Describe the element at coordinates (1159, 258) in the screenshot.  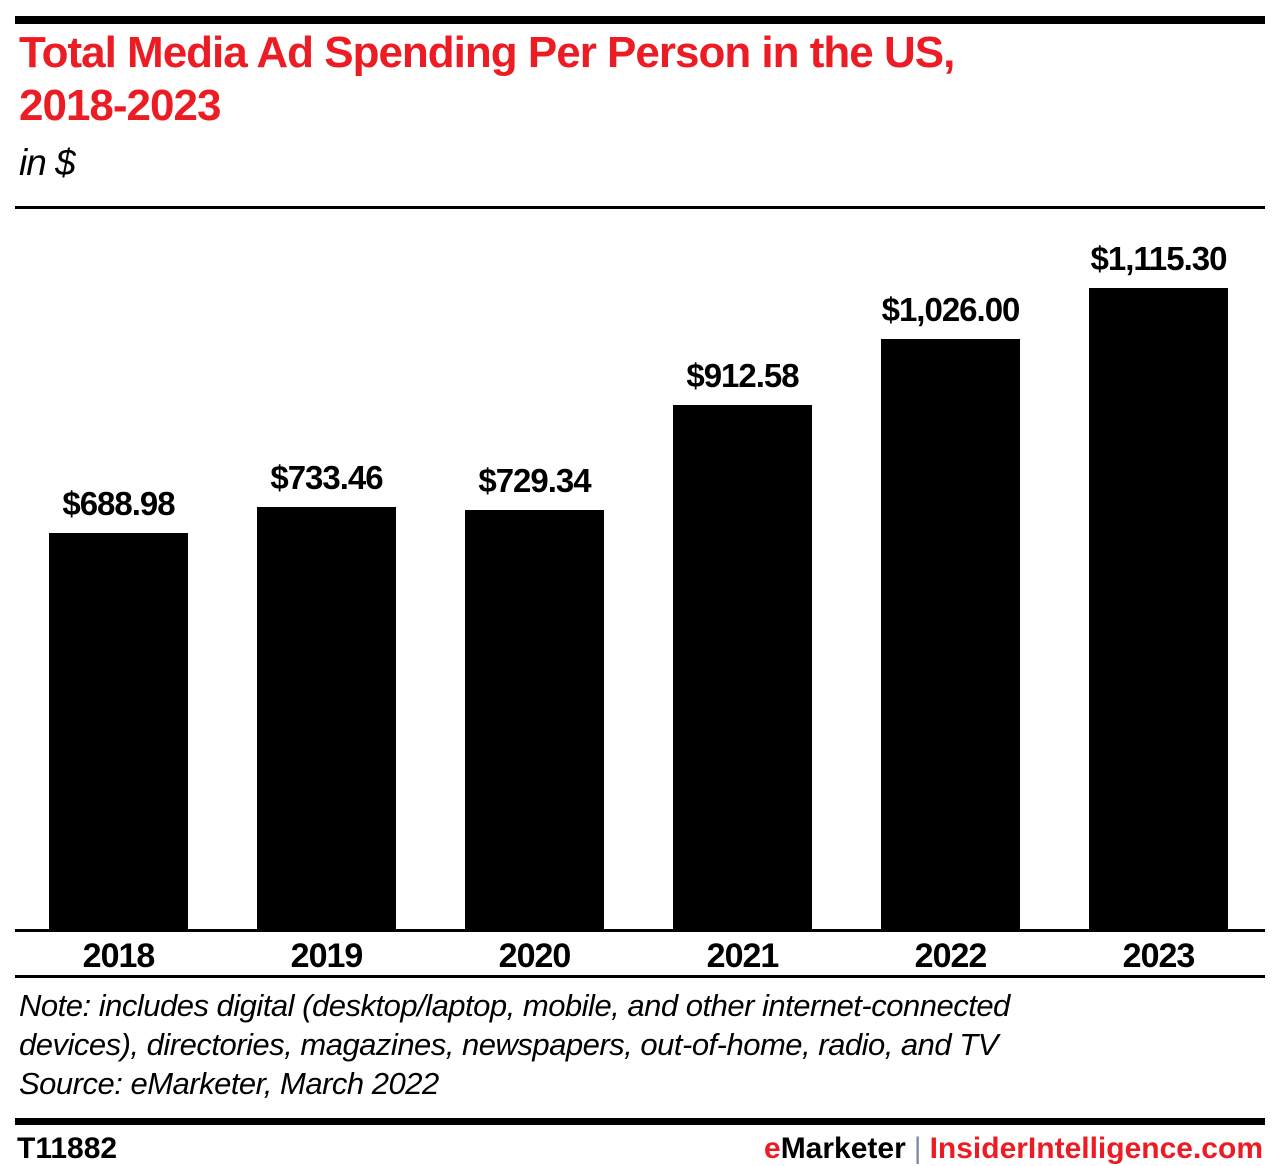
I see `bar-value-label-2023: $1,115.30` at that location.